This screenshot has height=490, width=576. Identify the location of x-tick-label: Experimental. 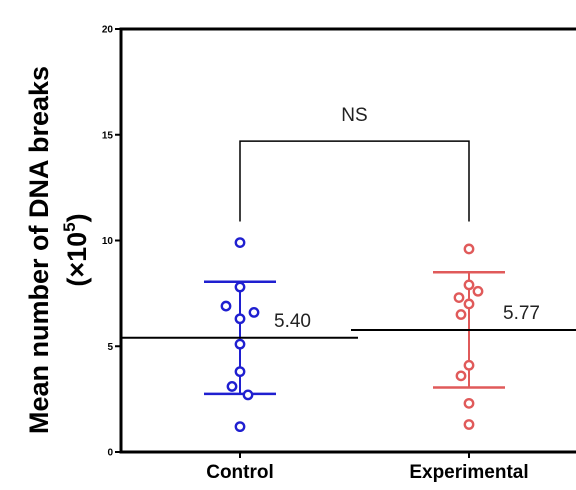
(468, 472).